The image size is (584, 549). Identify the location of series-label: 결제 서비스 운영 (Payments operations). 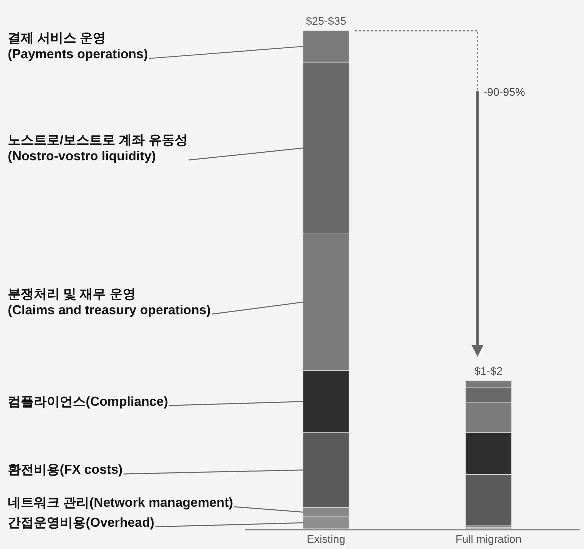
(156, 46).